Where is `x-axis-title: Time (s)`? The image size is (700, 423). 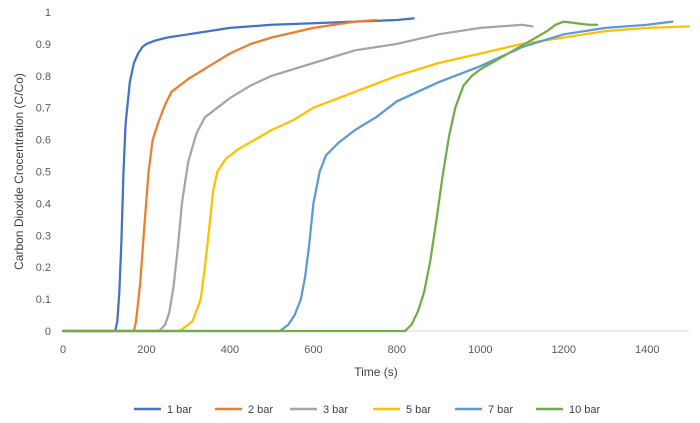 x-axis-title: Time (s) is located at coordinates (376, 372).